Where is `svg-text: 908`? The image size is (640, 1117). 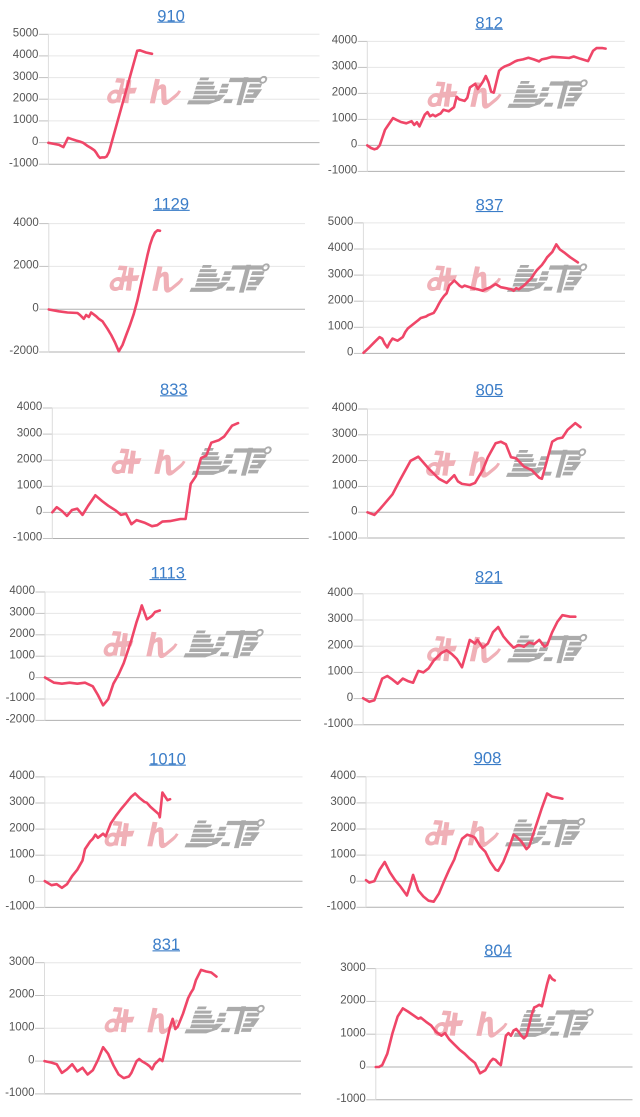
svg-text: 908 is located at coordinates (488, 759).